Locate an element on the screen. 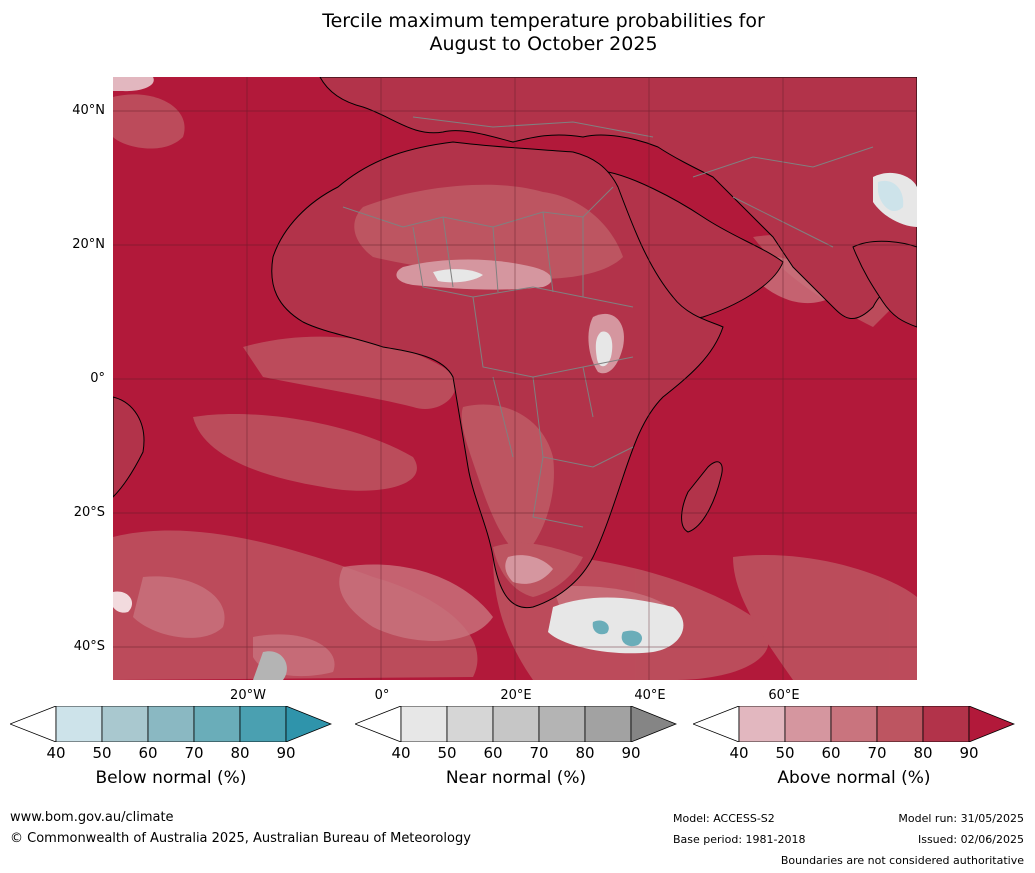 The height and width of the screenshot is (873, 1035). website-link: www.bom.gov.au/climate is located at coordinates (92, 817).